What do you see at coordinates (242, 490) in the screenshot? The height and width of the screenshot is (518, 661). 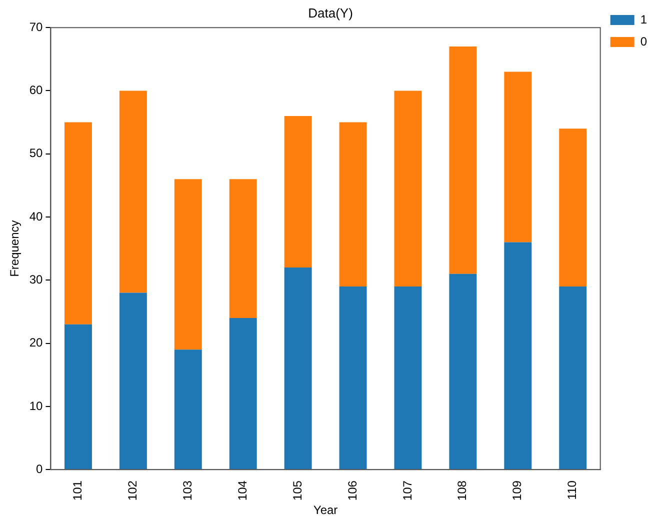 I see `x-tick-label: 104` at bounding box center [242, 490].